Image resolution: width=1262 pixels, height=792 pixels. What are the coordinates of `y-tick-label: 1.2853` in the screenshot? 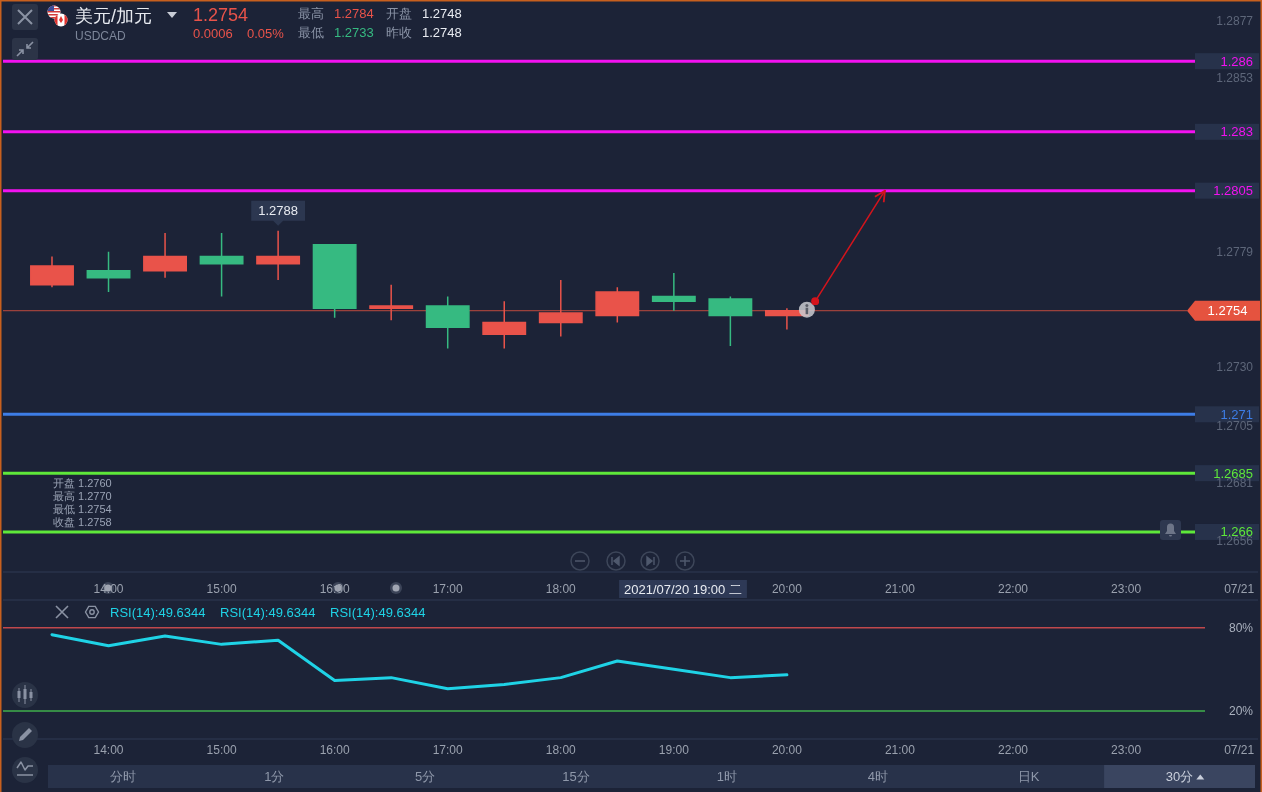 It's located at (1235, 77).